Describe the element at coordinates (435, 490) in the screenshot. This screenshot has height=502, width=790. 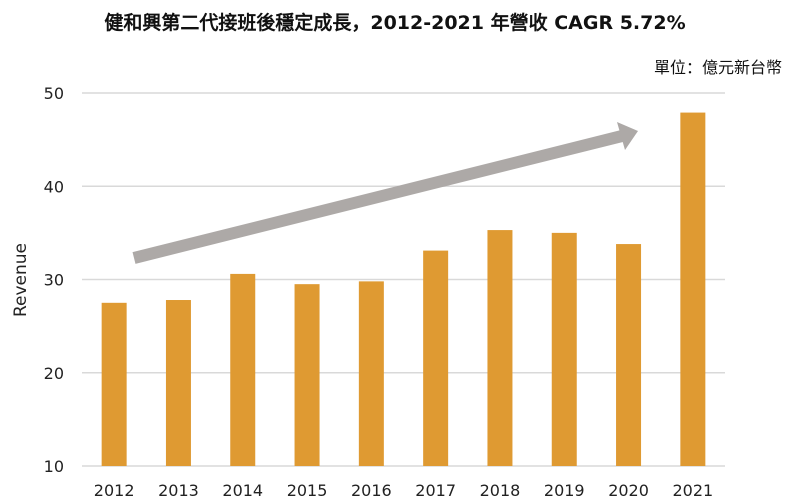
I see `x-tick-label: 2017` at that location.